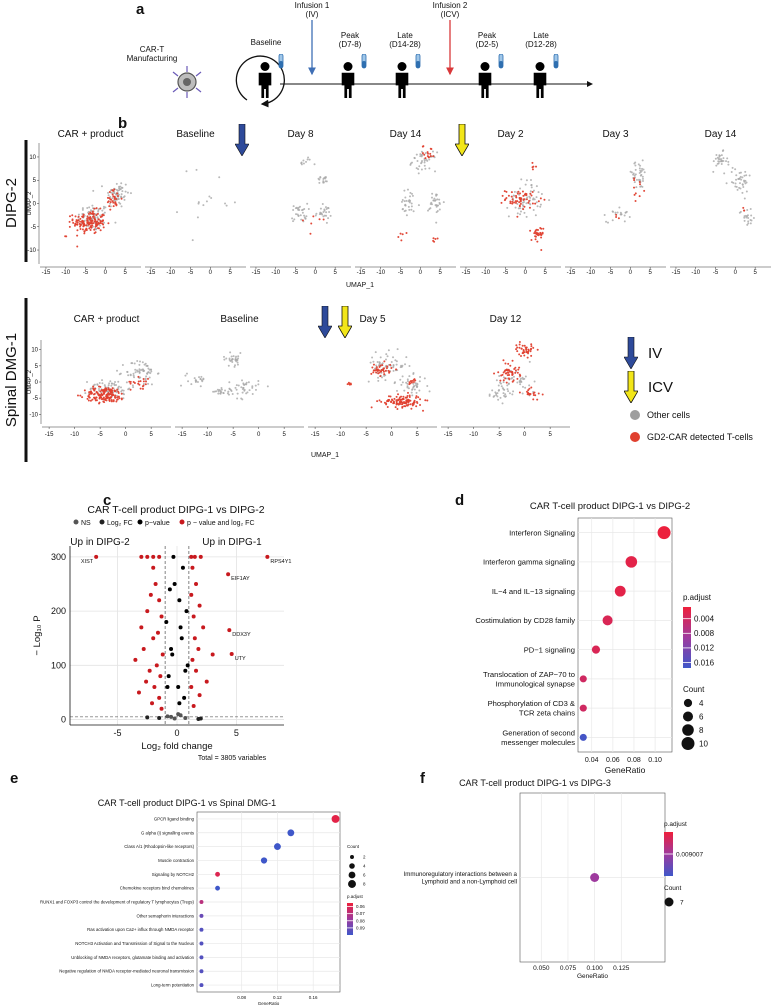 The height and width of the screenshot is (1007, 778). I want to click on x-tick-label: -15, so click(256, 273).